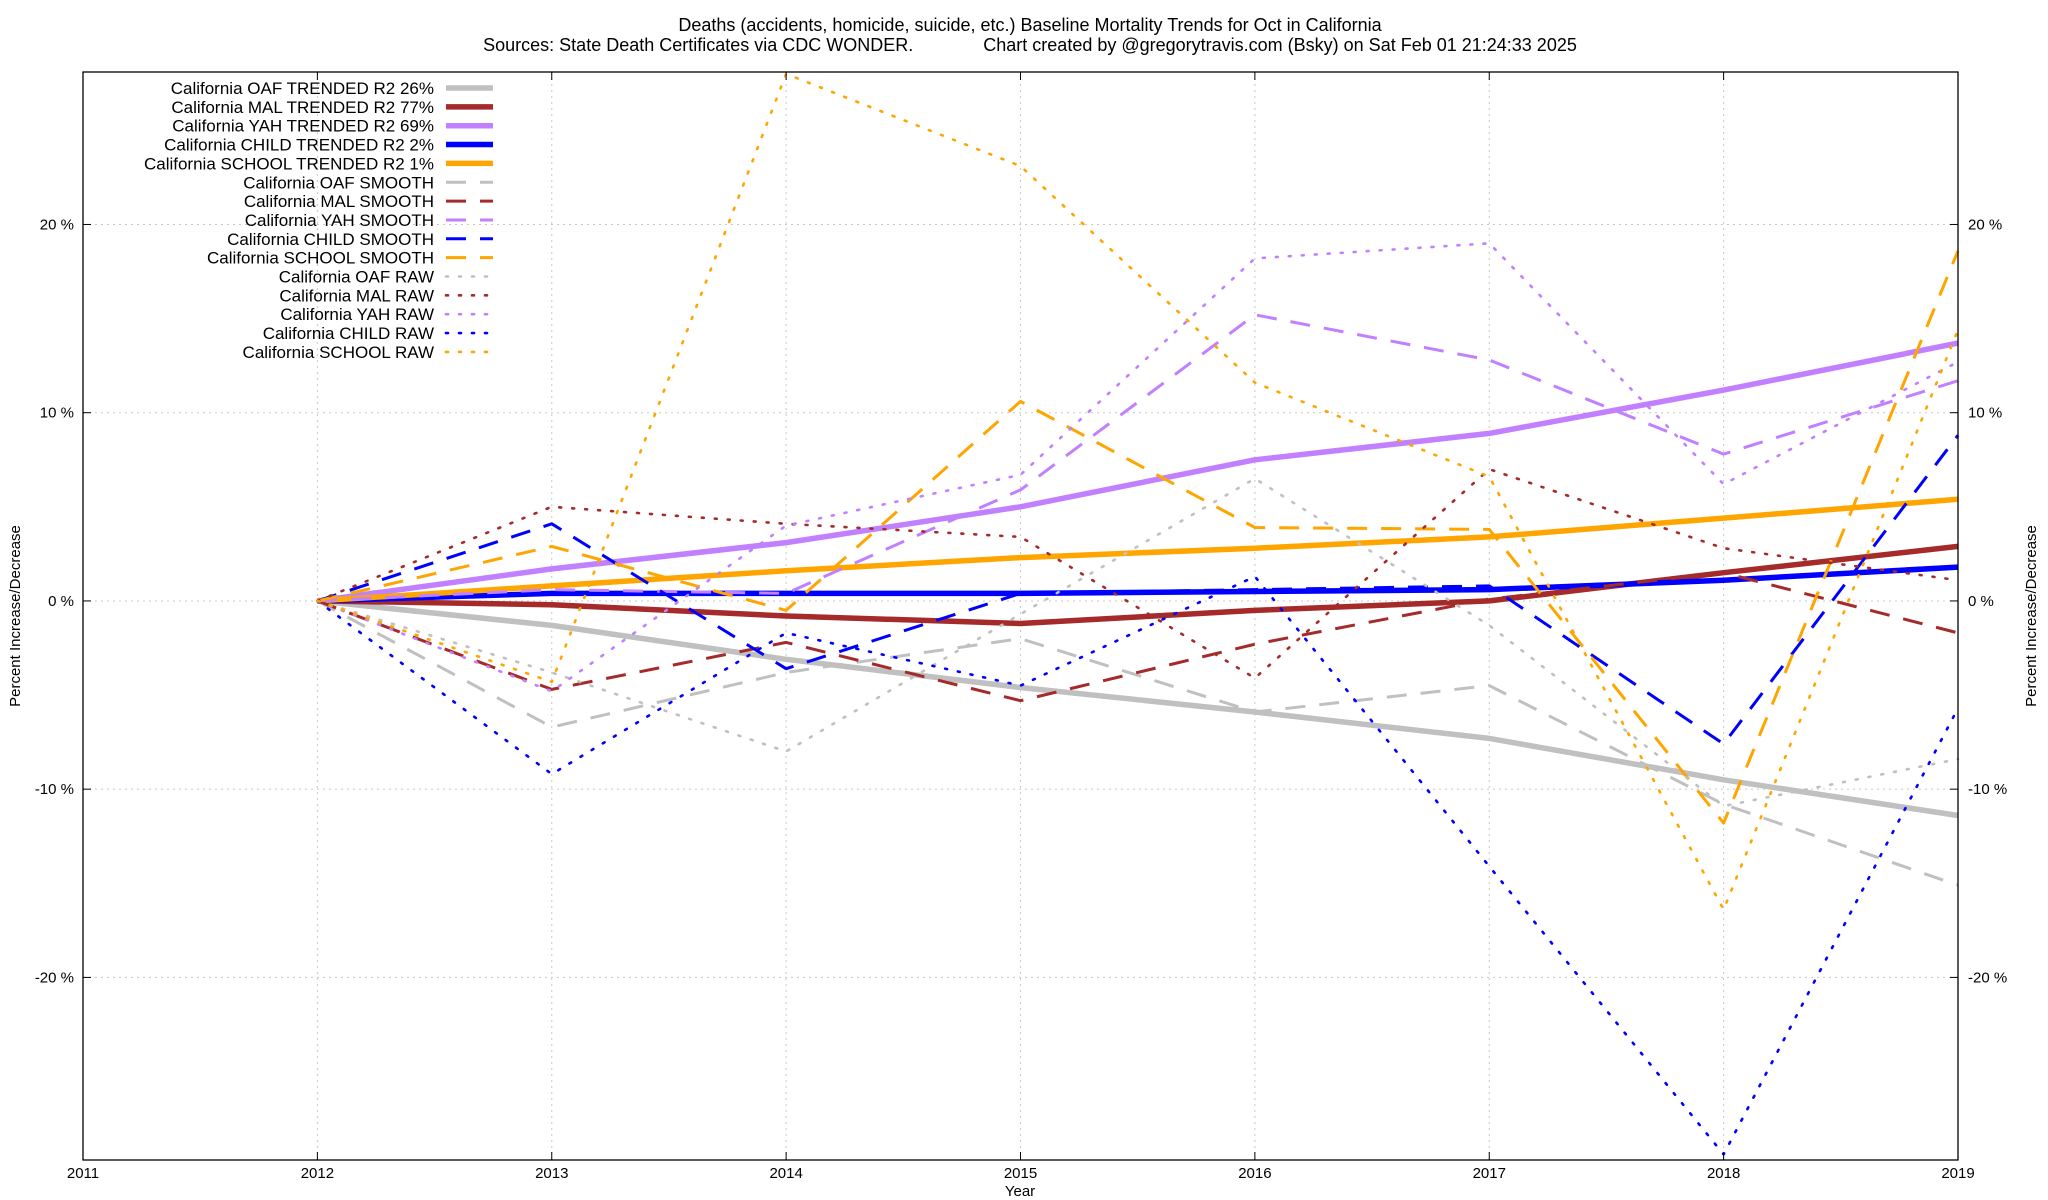 The image size is (2048, 1200). I want to click on legend-label: California MAL RAW, so click(356, 295).